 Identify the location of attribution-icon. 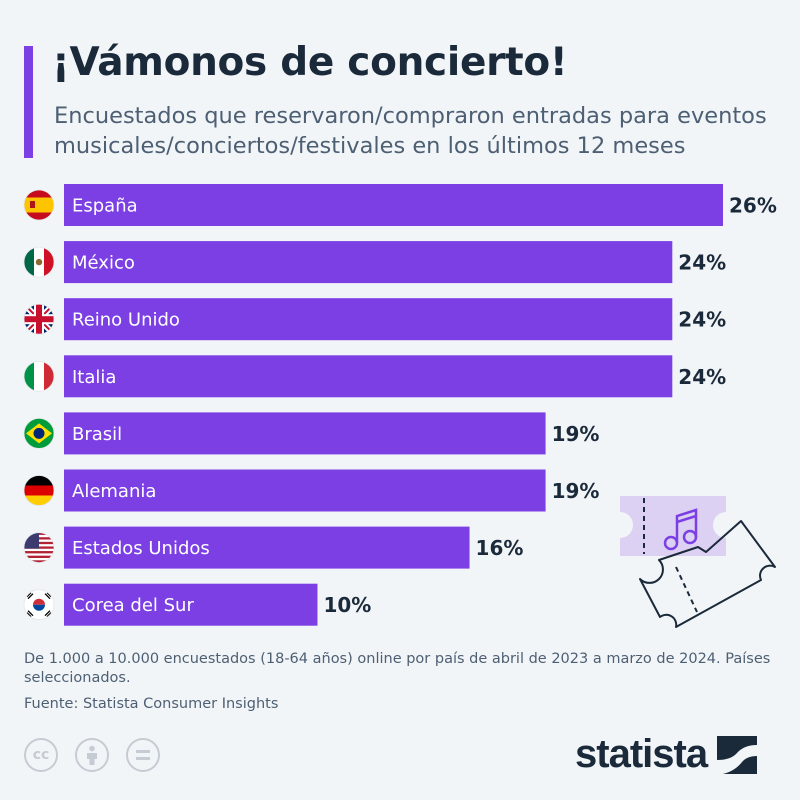
(92, 755).